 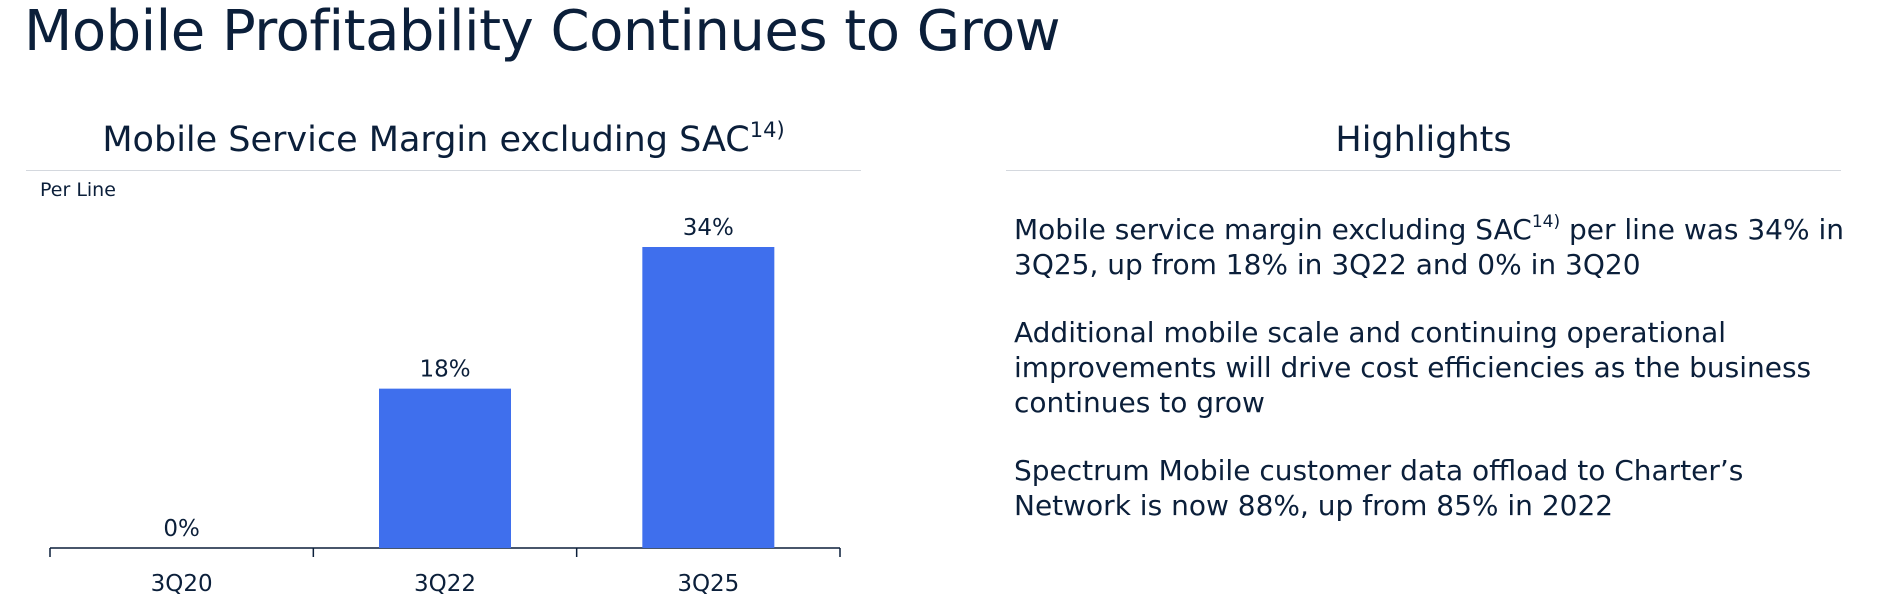 I want to click on data-label-3Q22: 18%, so click(x=444, y=370).